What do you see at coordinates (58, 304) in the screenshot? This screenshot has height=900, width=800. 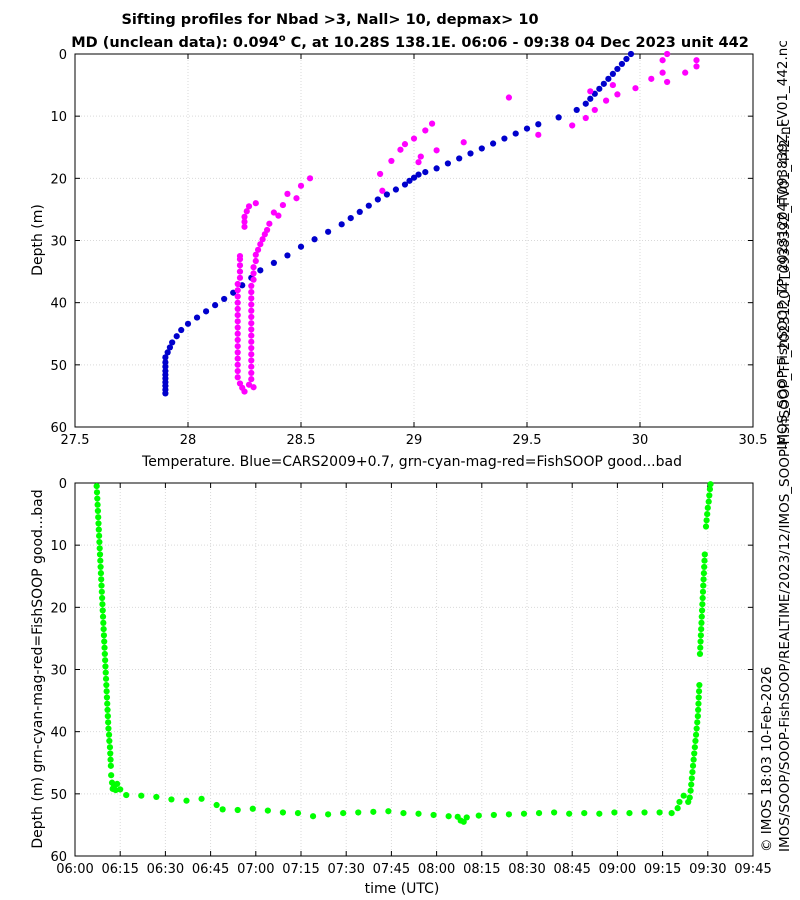 I see `y-tick-label: 40` at bounding box center [58, 304].